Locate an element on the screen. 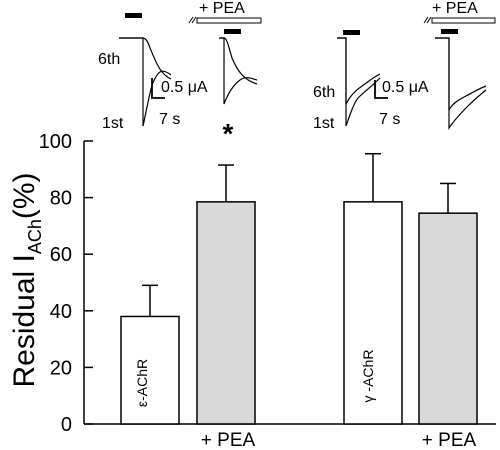 The width and height of the screenshot is (500, 450). inset-right-6th: 6th is located at coordinates (324, 92).